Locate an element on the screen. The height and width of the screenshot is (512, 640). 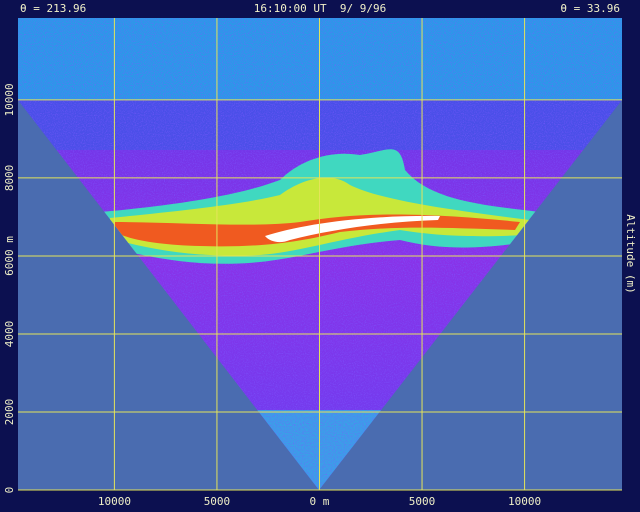
left-annotation: θ = 213.96 is located at coordinates (53, 8).